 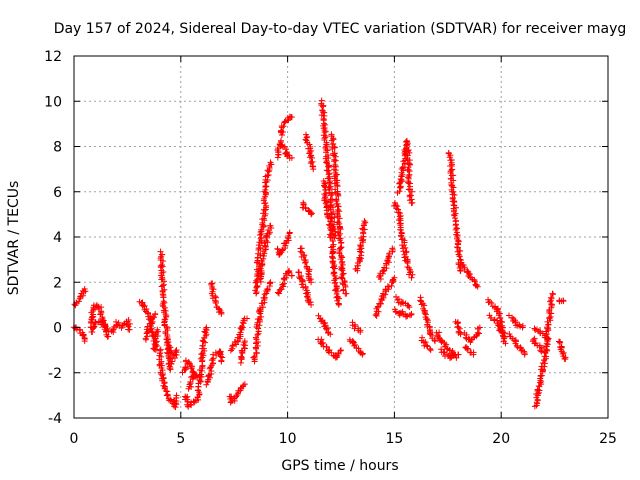 What do you see at coordinates (288, 439) in the screenshot?
I see `x-tick-label: 10` at bounding box center [288, 439].